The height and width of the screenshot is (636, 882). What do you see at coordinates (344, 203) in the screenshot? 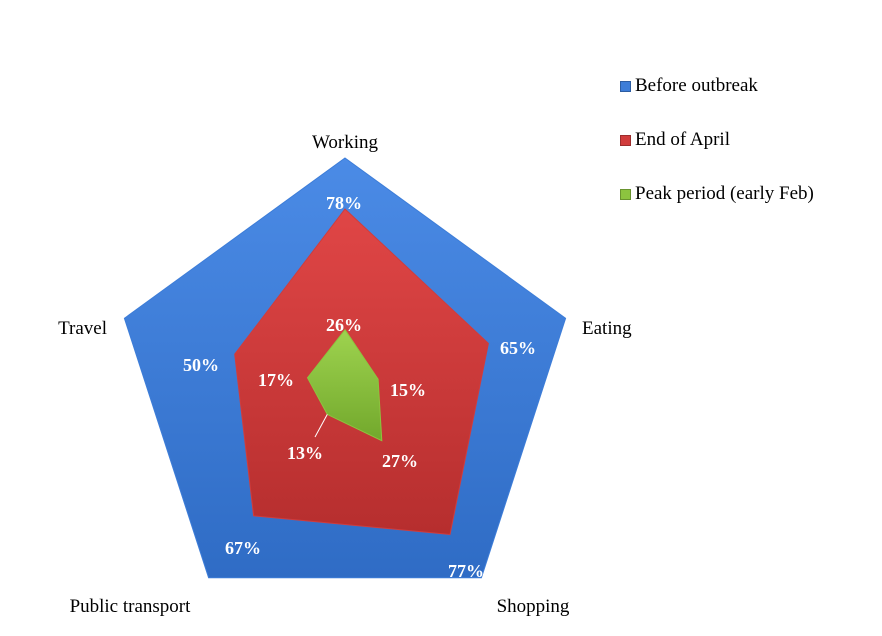
I see `data-label-end-of-april-working: 78%` at bounding box center [344, 203].